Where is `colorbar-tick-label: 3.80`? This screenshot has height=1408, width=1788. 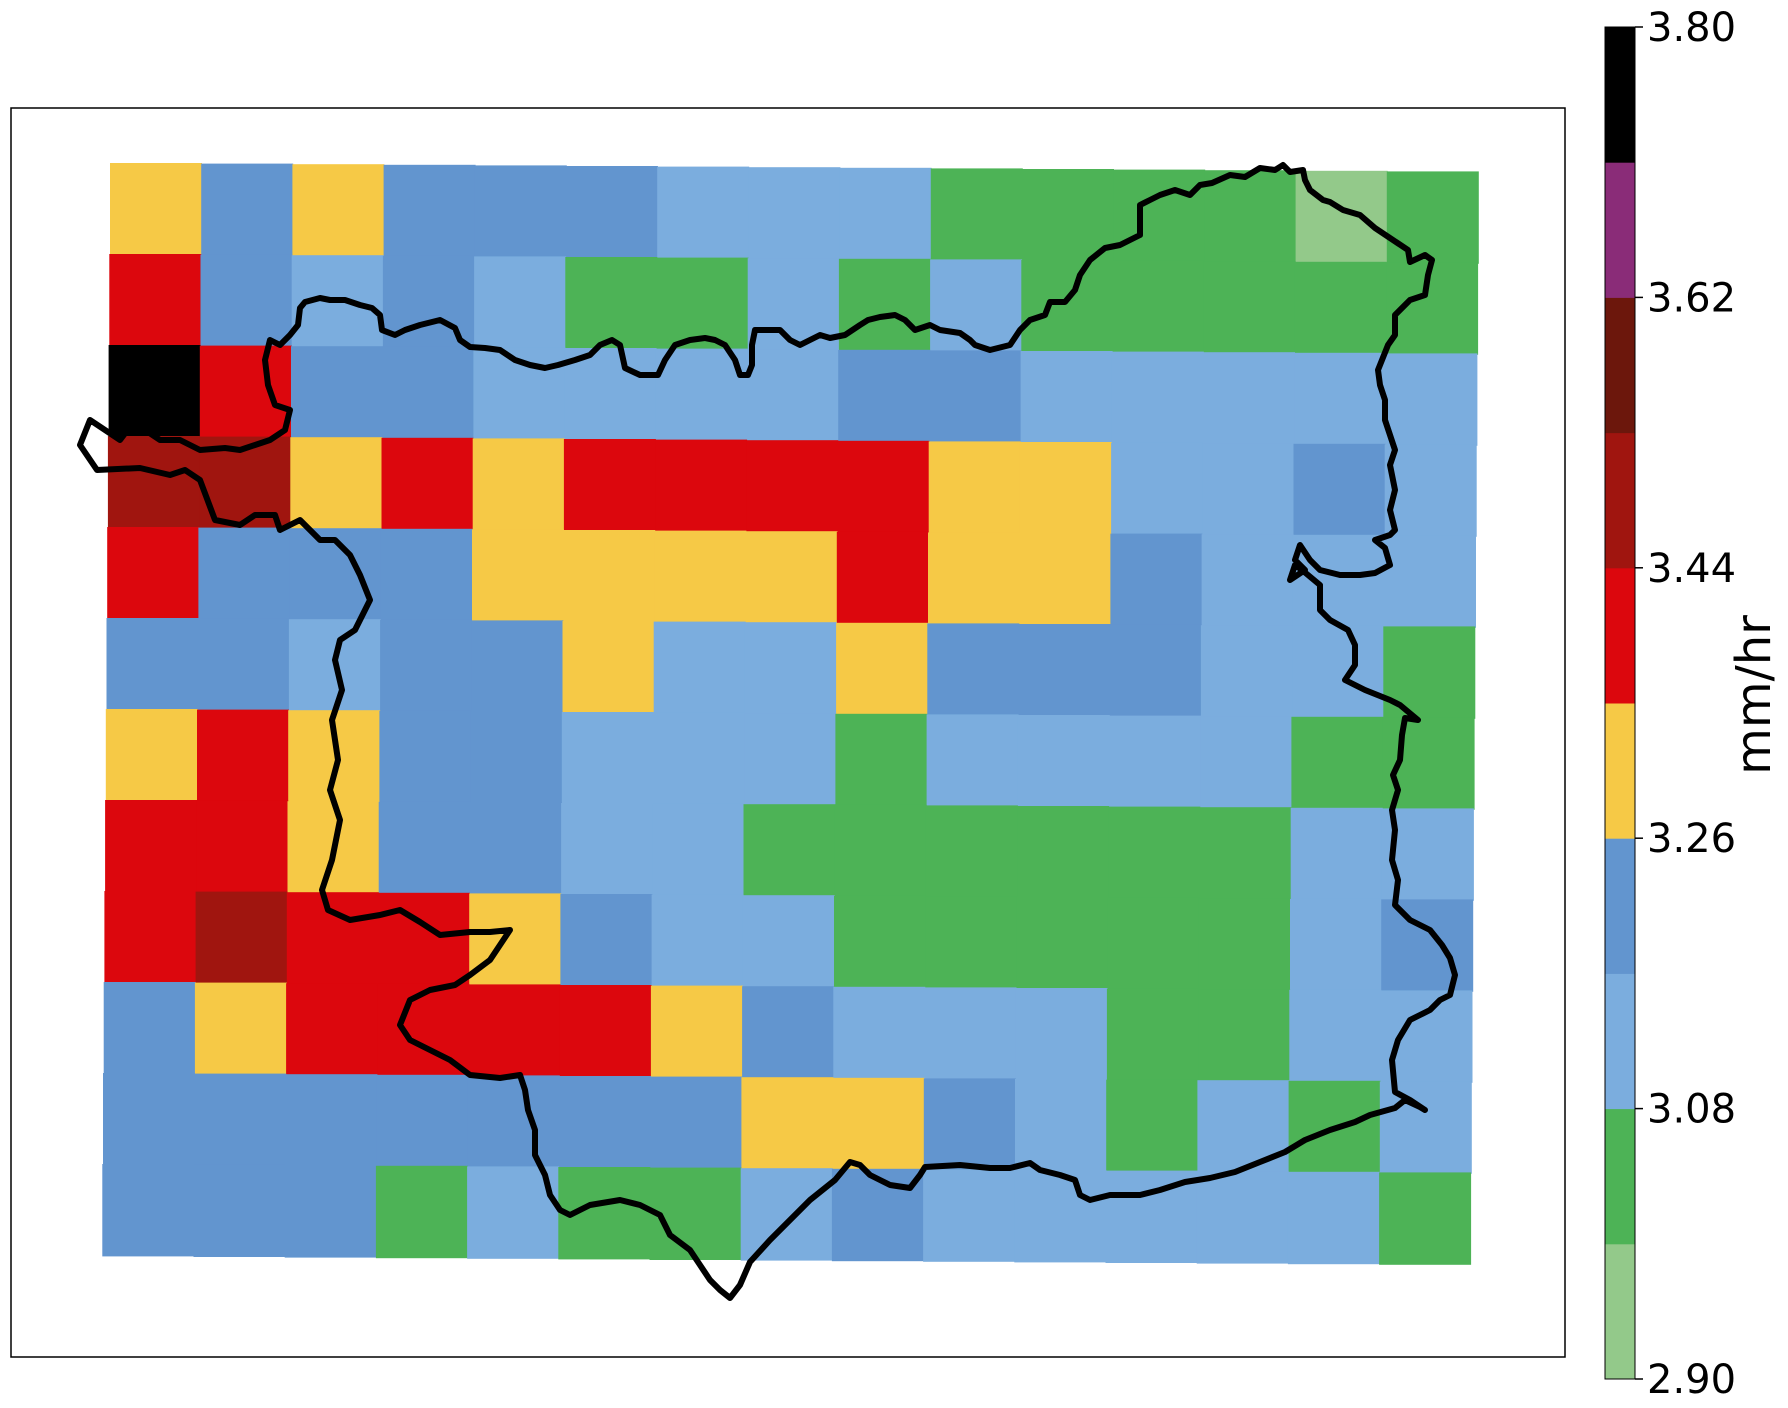
colorbar-tick-label: 3.80 is located at coordinates (1691, 28).